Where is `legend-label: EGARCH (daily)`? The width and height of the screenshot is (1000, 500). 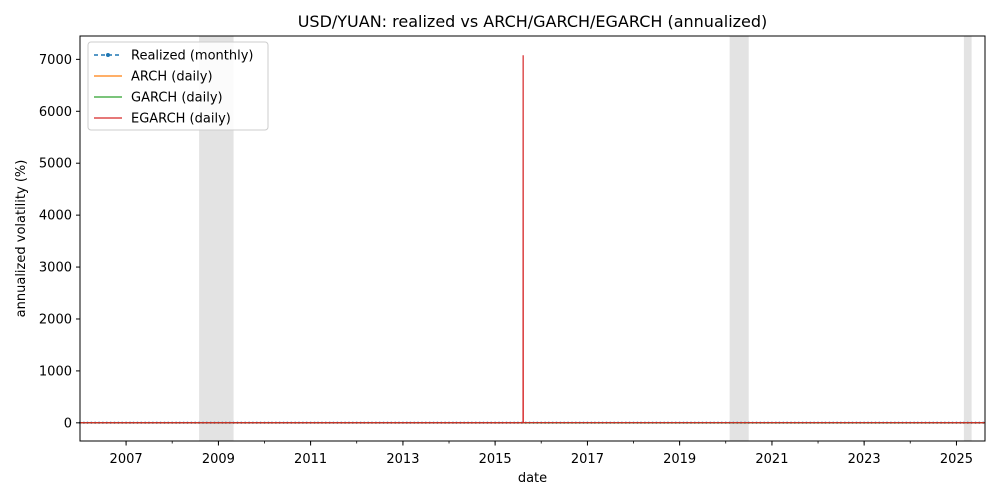 legend-label: EGARCH (daily) is located at coordinates (181, 119).